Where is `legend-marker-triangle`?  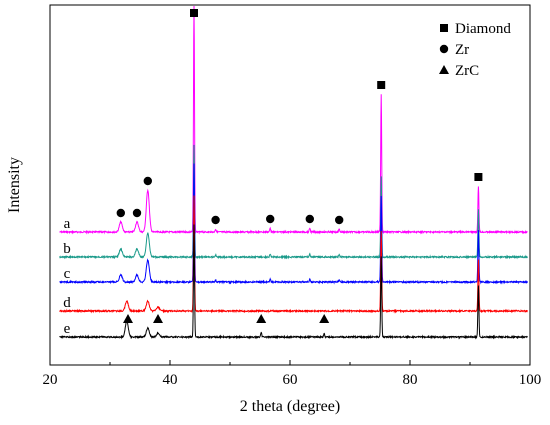 legend-marker-triangle is located at coordinates (444, 69).